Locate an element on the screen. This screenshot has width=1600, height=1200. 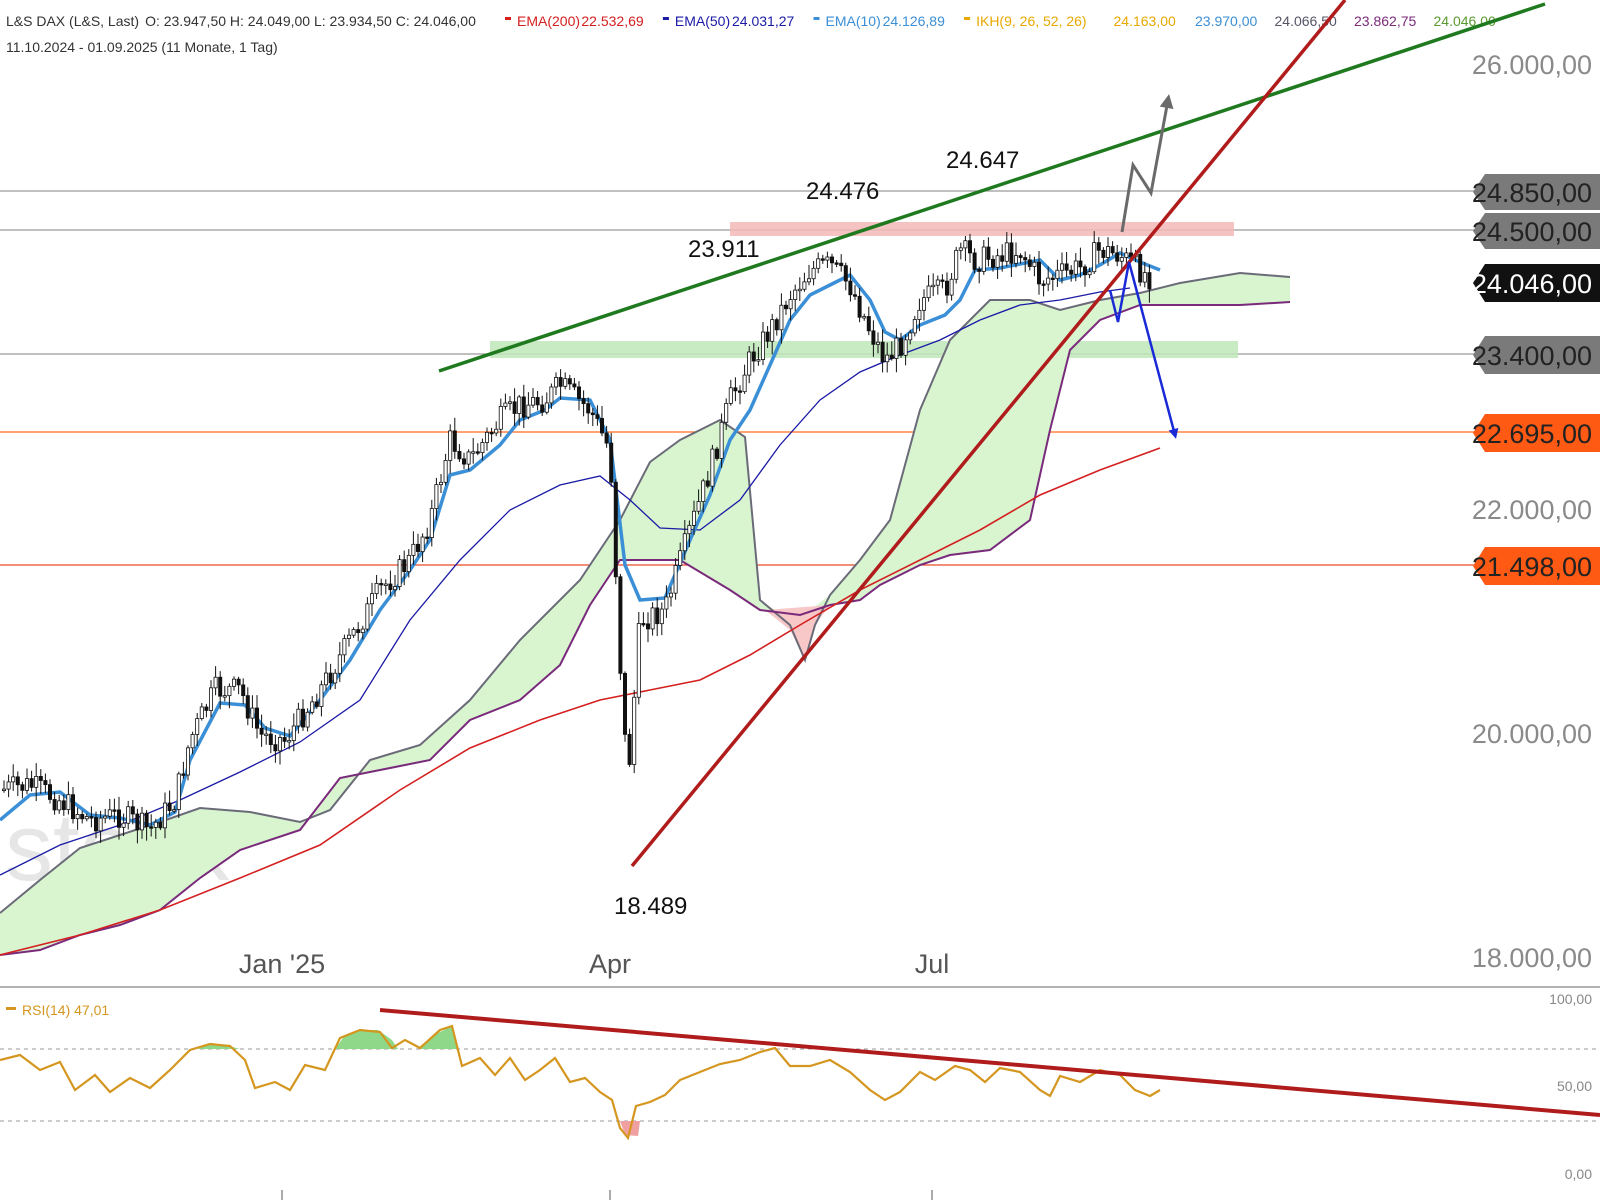
legend-value-0: 22.532,69 is located at coordinates (612, 21).